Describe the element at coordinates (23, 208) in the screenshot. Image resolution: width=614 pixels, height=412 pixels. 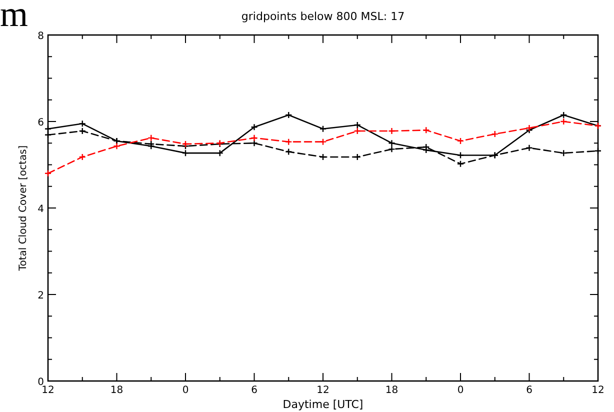
I see `y-axis-title: Total Cloud Cover [octas]` at that location.